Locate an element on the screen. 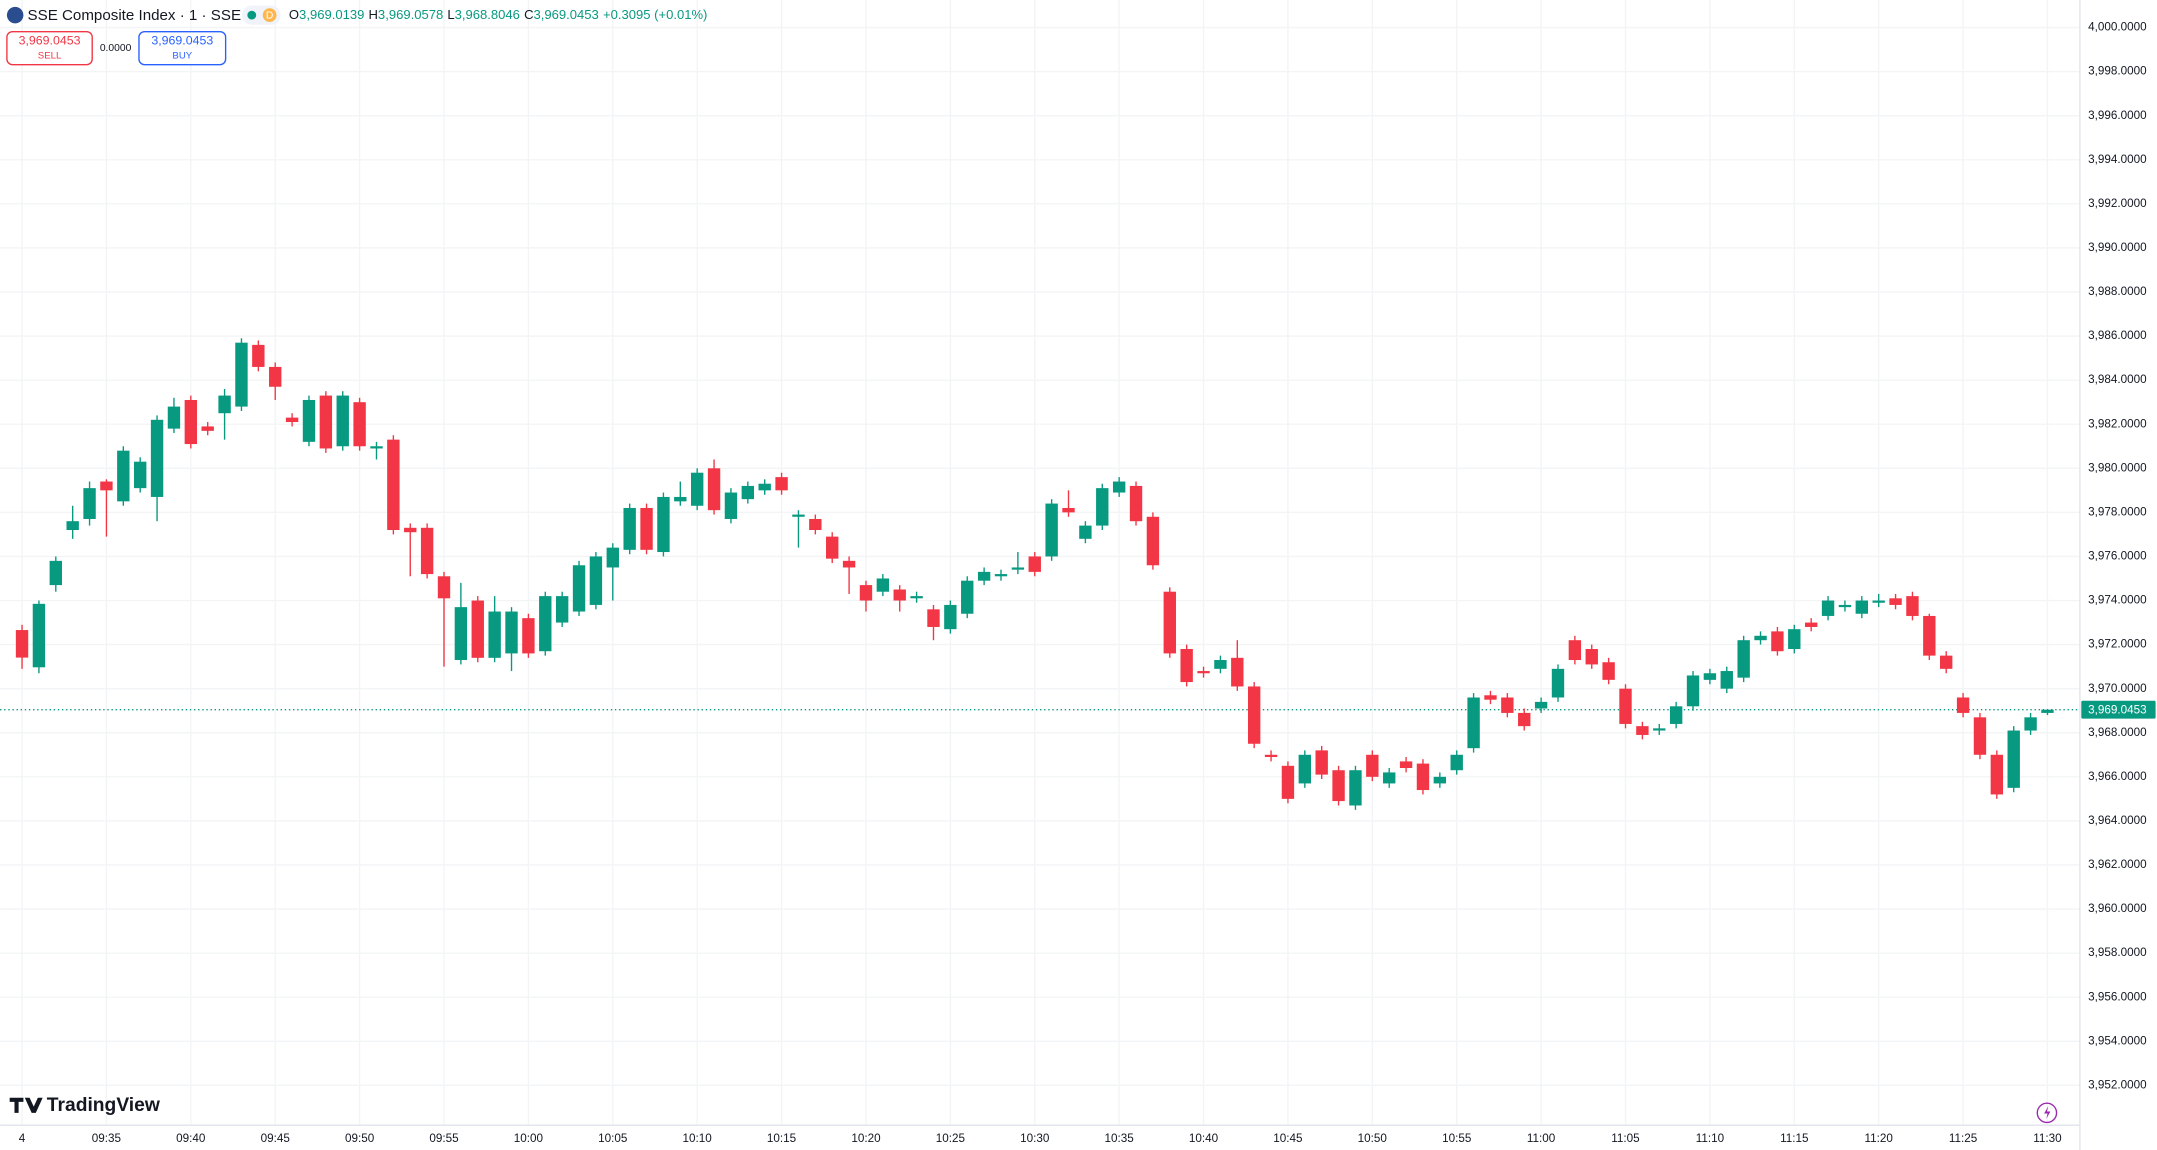 The image size is (2157, 1150). status-dot is located at coordinates (252, 15).